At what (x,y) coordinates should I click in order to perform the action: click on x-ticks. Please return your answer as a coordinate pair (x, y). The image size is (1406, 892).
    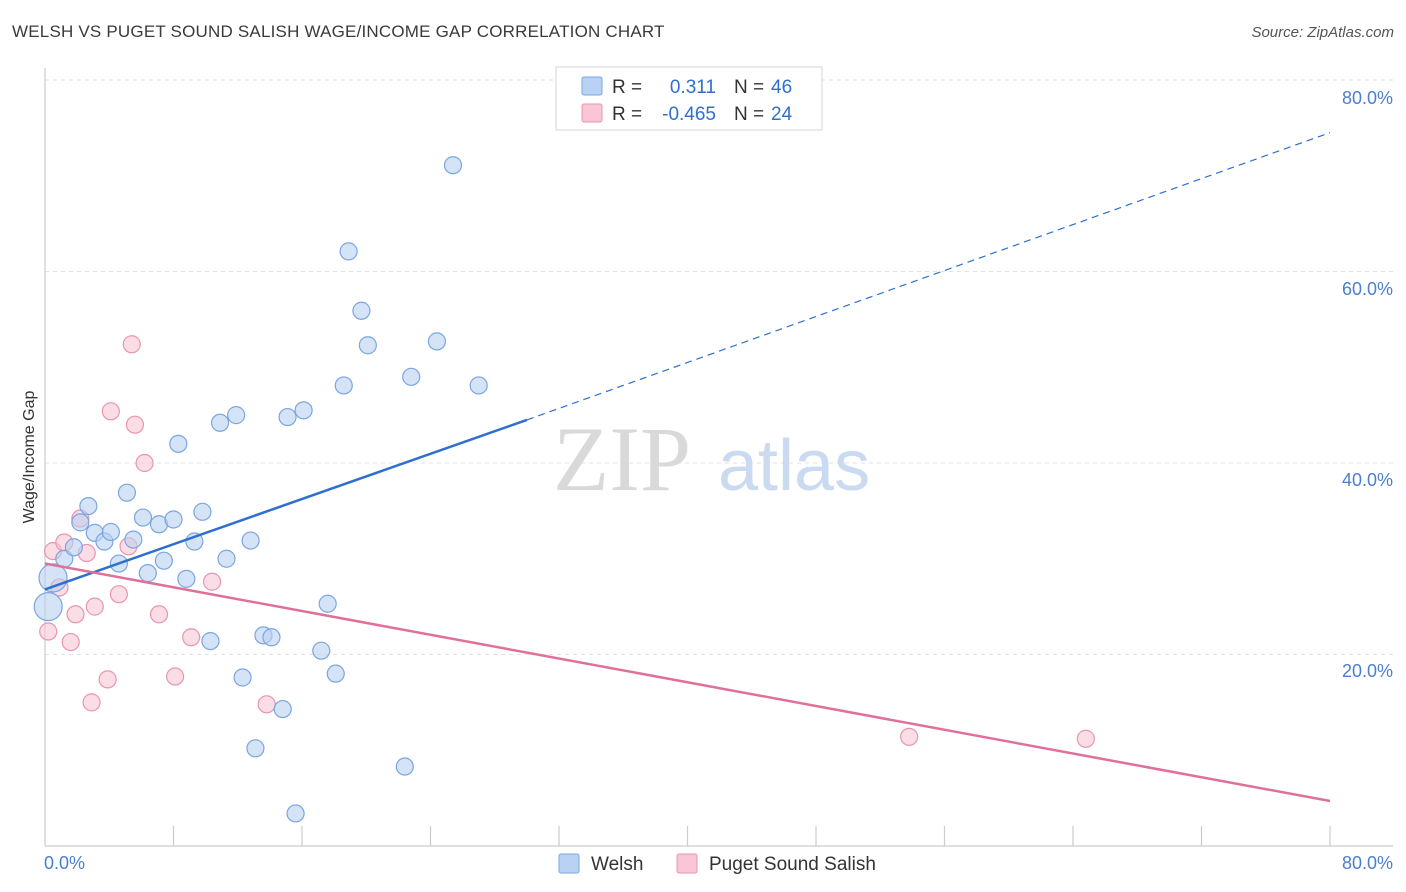
    Looking at the image, I should click on (751, 836).